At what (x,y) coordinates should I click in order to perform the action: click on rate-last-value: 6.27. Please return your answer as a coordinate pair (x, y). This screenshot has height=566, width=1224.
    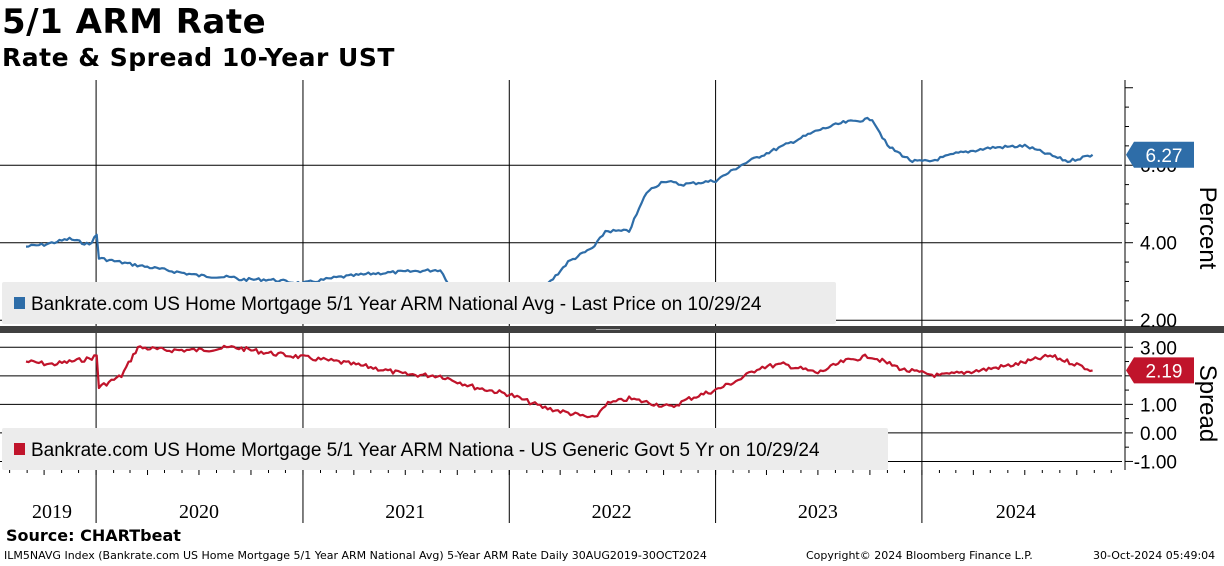
    Looking at the image, I should click on (1160, 154).